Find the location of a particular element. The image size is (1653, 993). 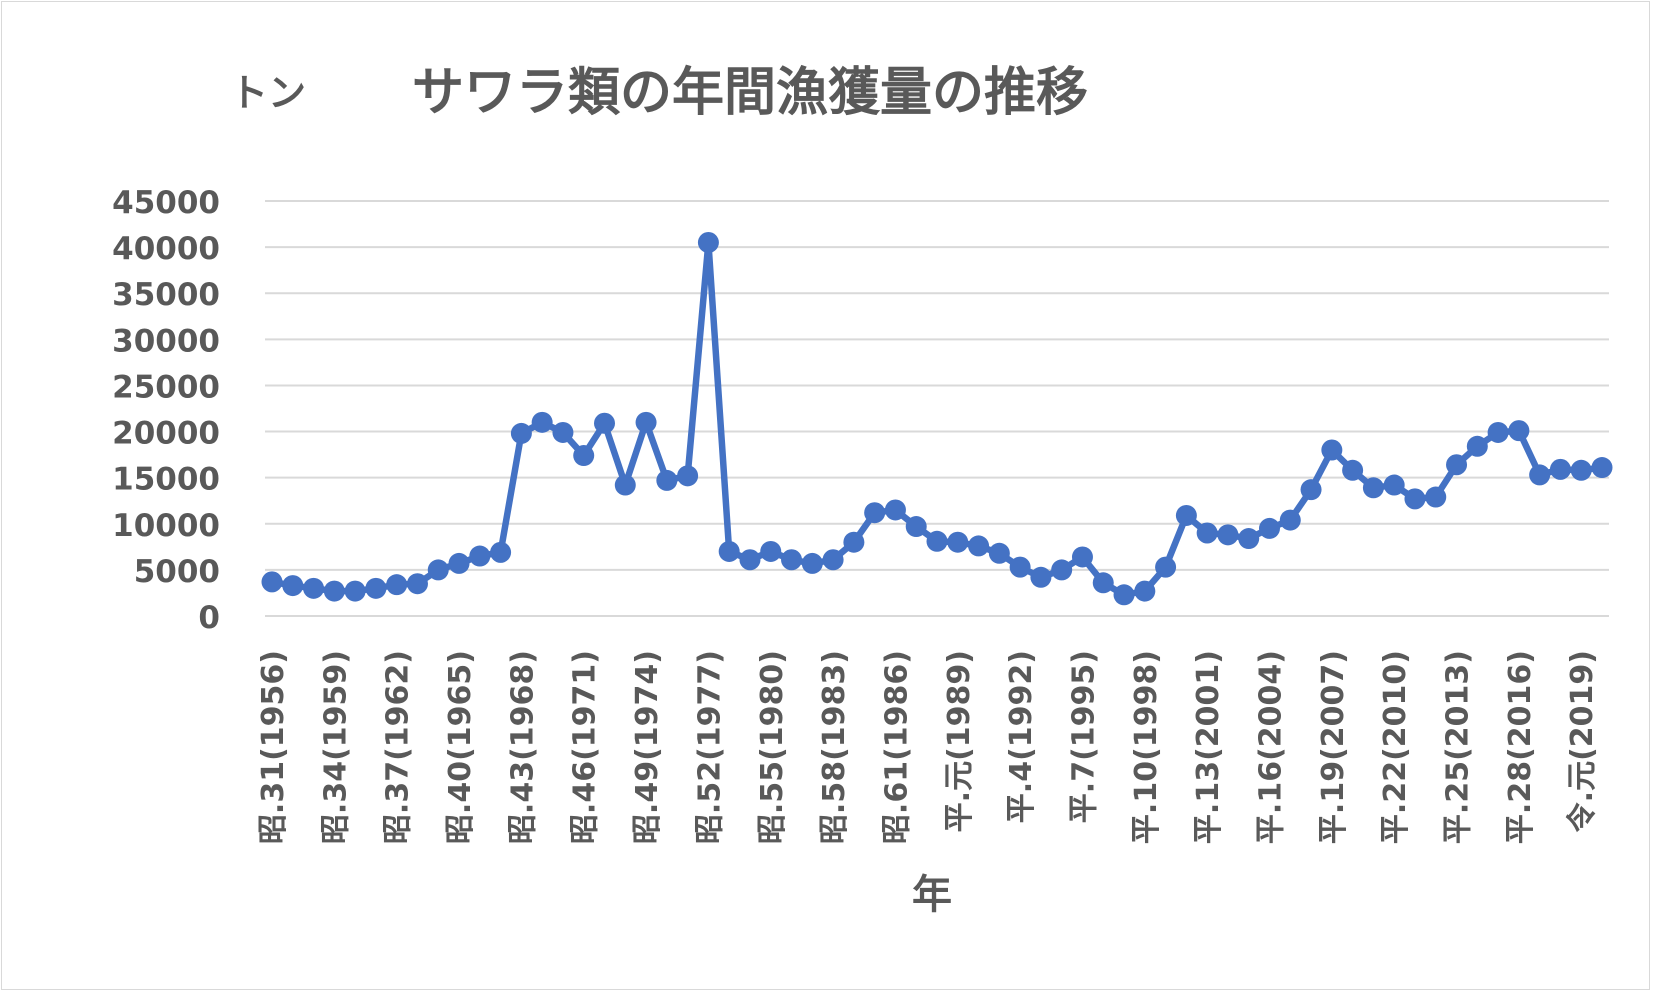

x-tick-label: 平.25(2013) is located at coordinates (1458, 747).